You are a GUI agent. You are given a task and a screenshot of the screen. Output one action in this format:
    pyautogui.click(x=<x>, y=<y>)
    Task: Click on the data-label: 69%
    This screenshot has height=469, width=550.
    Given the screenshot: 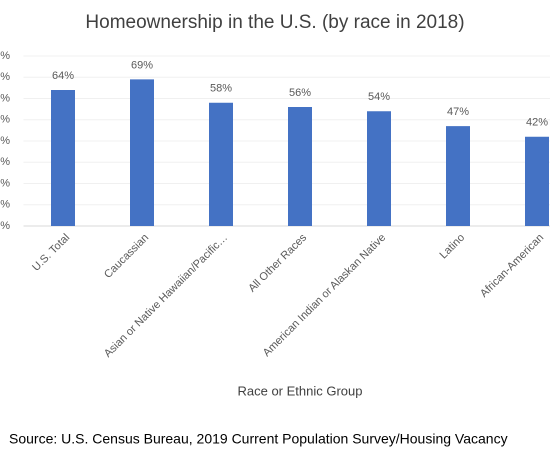 What is the action you would take?
    pyautogui.click(x=142, y=65)
    